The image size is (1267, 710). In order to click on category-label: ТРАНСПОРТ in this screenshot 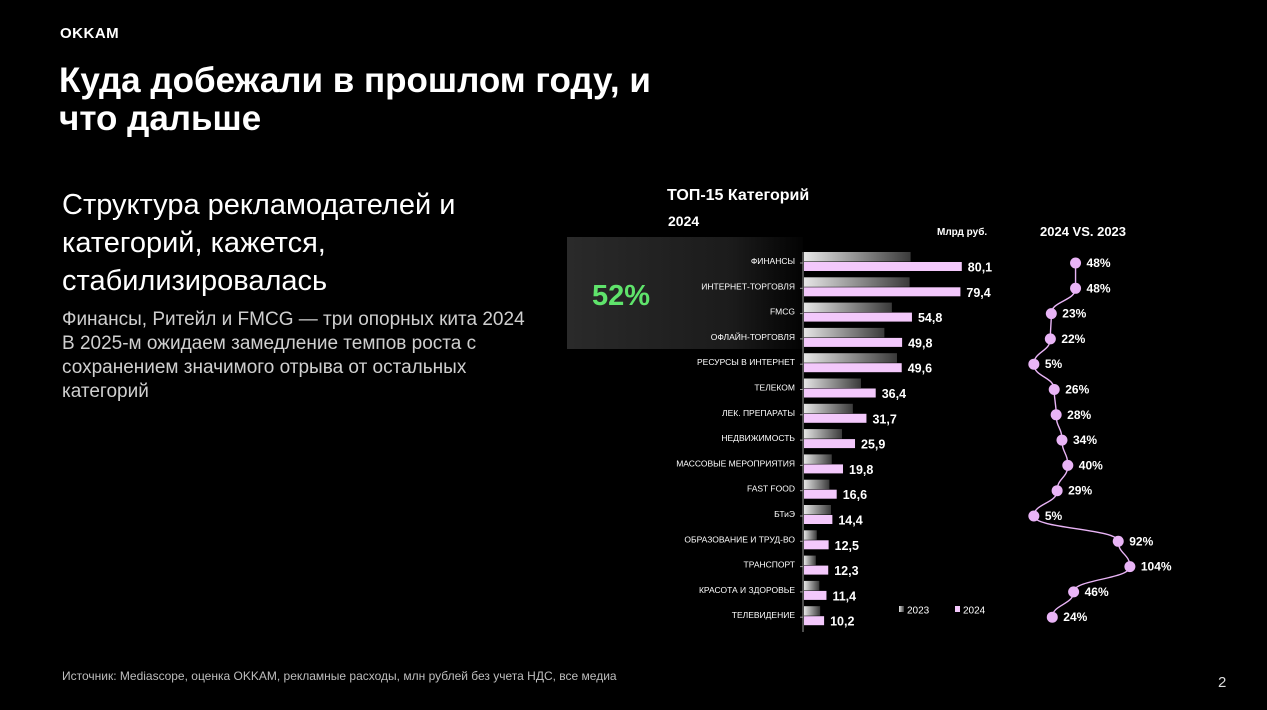, I will do `click(769, 565)`.